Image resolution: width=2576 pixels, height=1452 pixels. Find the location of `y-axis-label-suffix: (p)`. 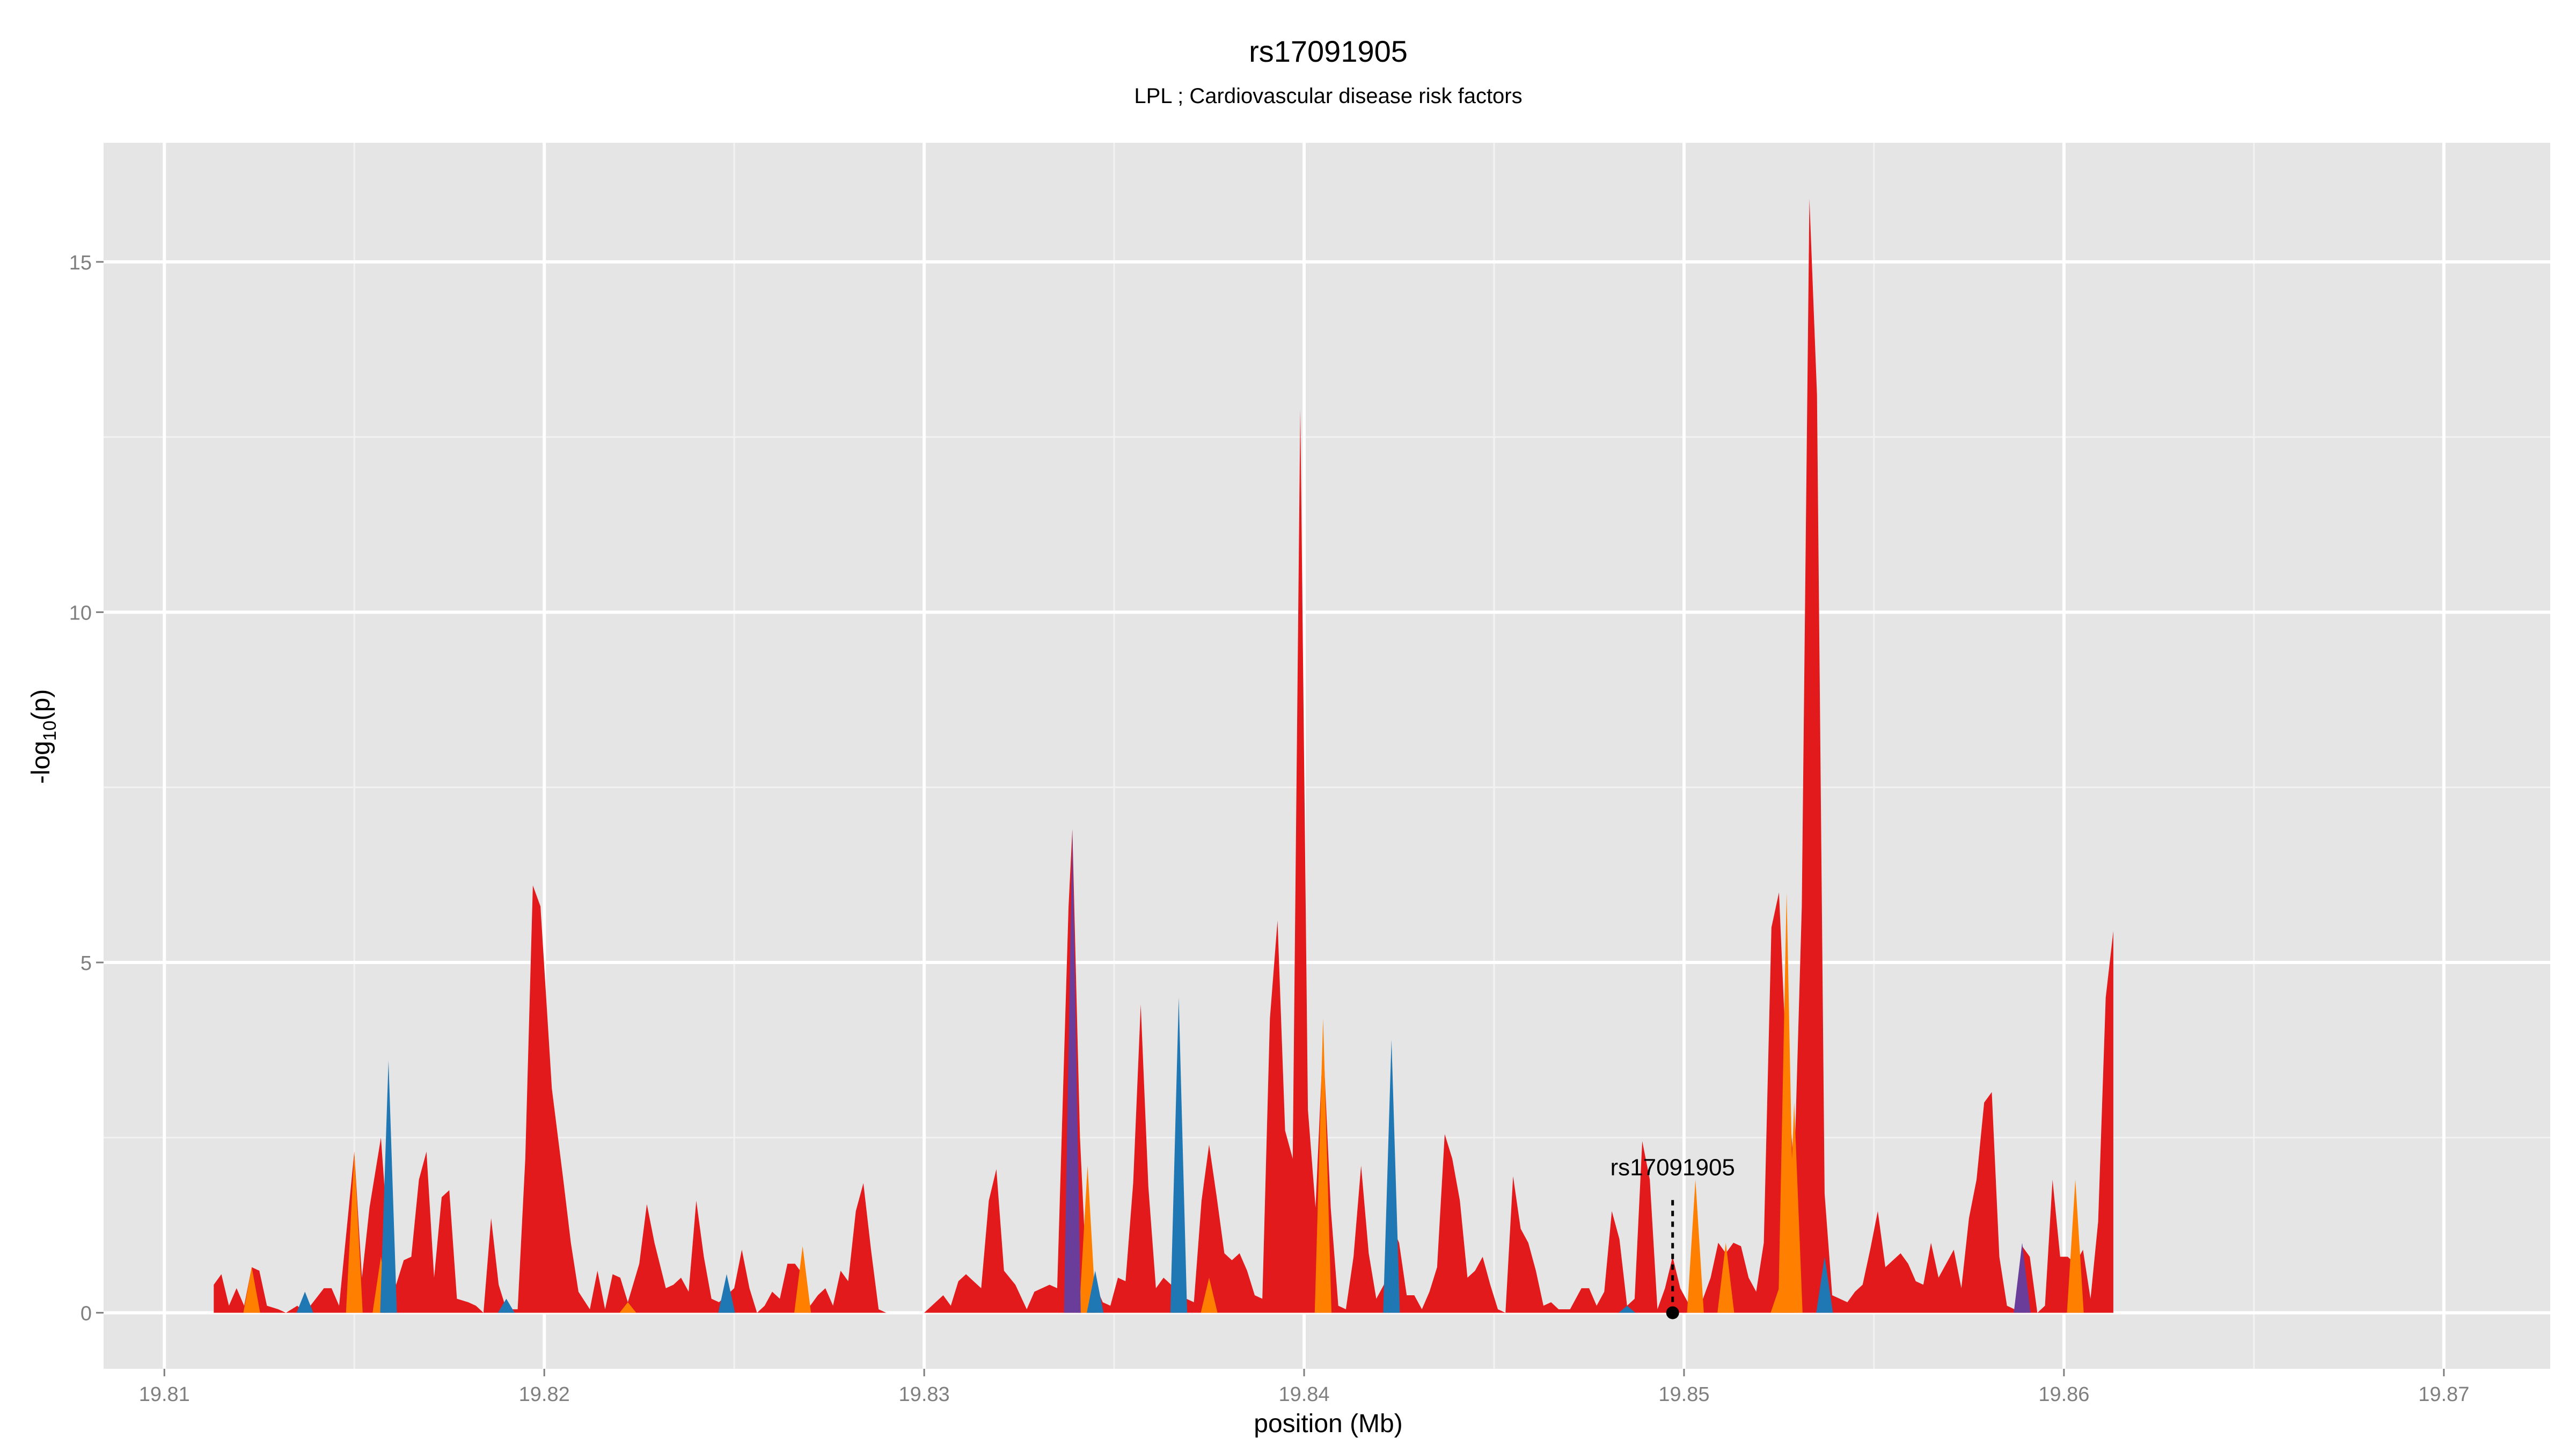

y-axis-label-suffix: (p) is located at coordinates (41, 705).